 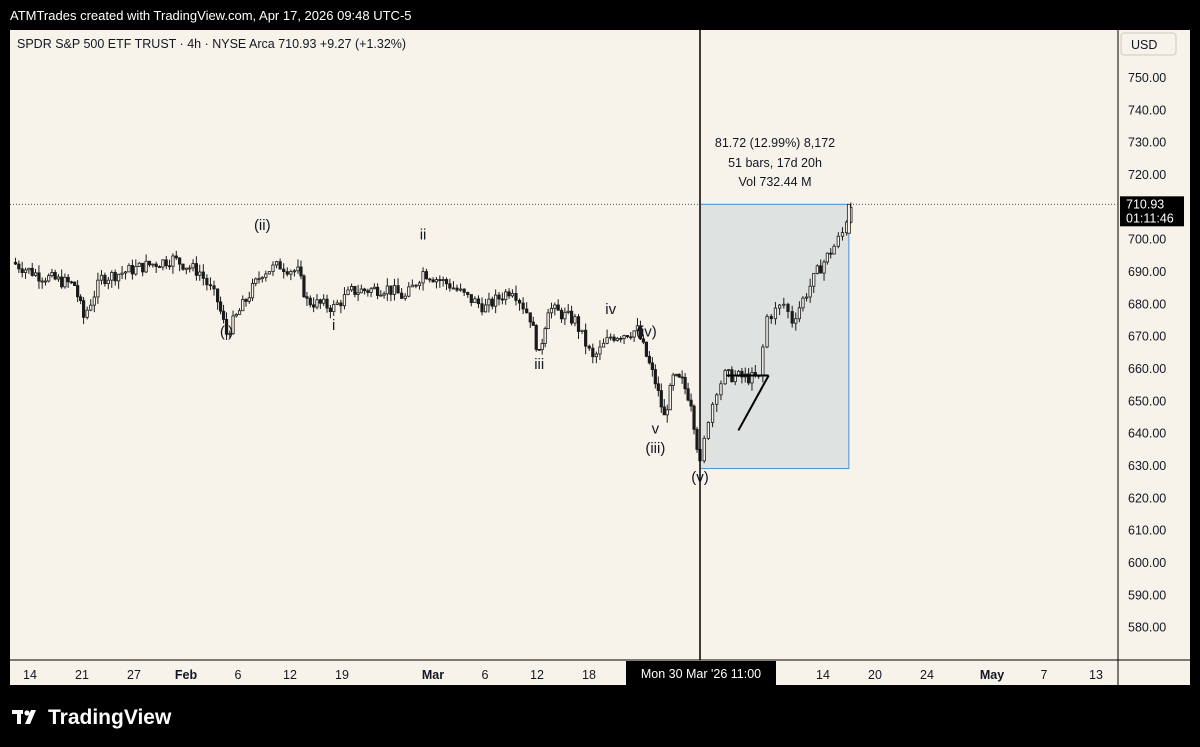 What do you see at coordinates (1147, 563) in the screenshot?
I see `y-tick-label: 600.00` at bounding box center [1147, 563].